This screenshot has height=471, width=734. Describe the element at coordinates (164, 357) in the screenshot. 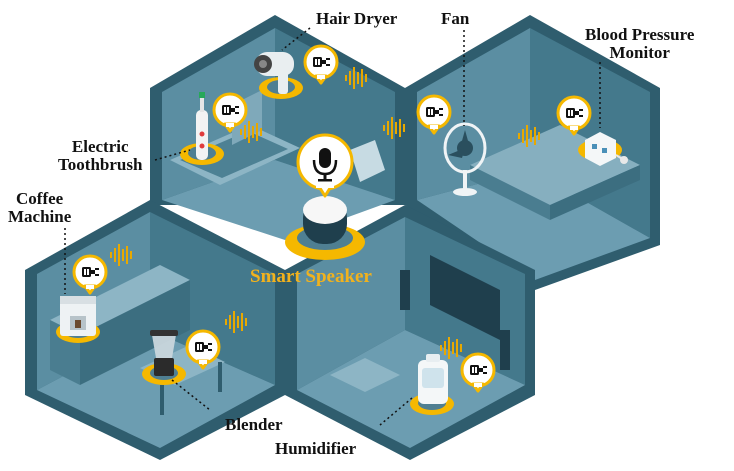

I see `blender-device` at that location.